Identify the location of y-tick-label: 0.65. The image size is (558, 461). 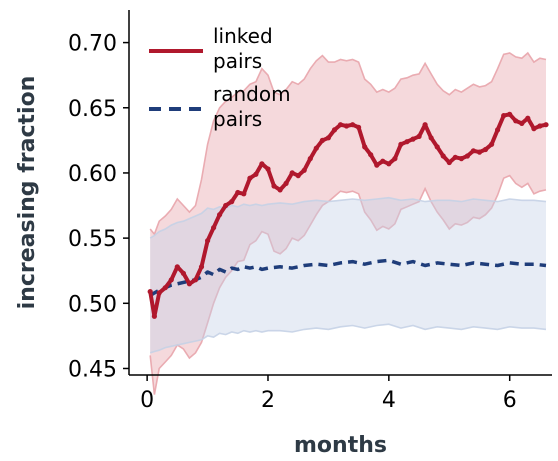
(92, 109).